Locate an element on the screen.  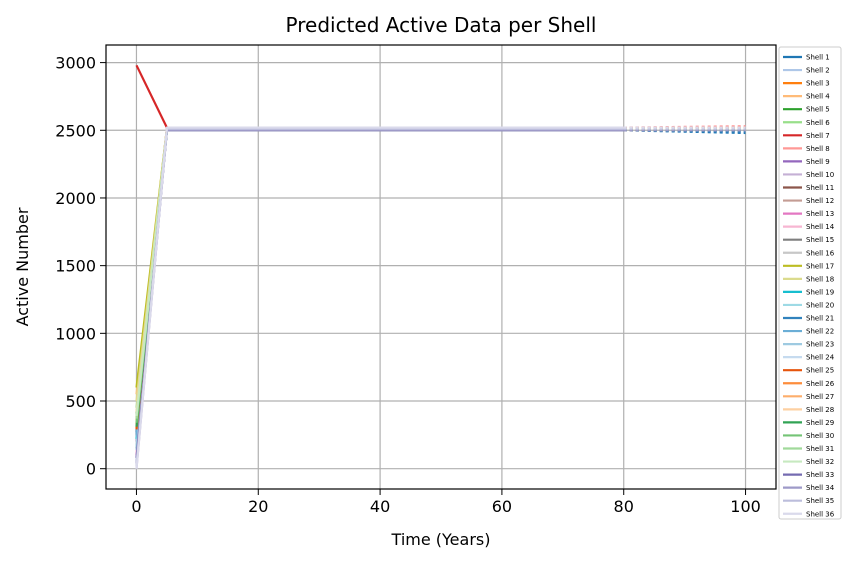
legend-entry: Shell 8 is located at coordinates (806, 149).